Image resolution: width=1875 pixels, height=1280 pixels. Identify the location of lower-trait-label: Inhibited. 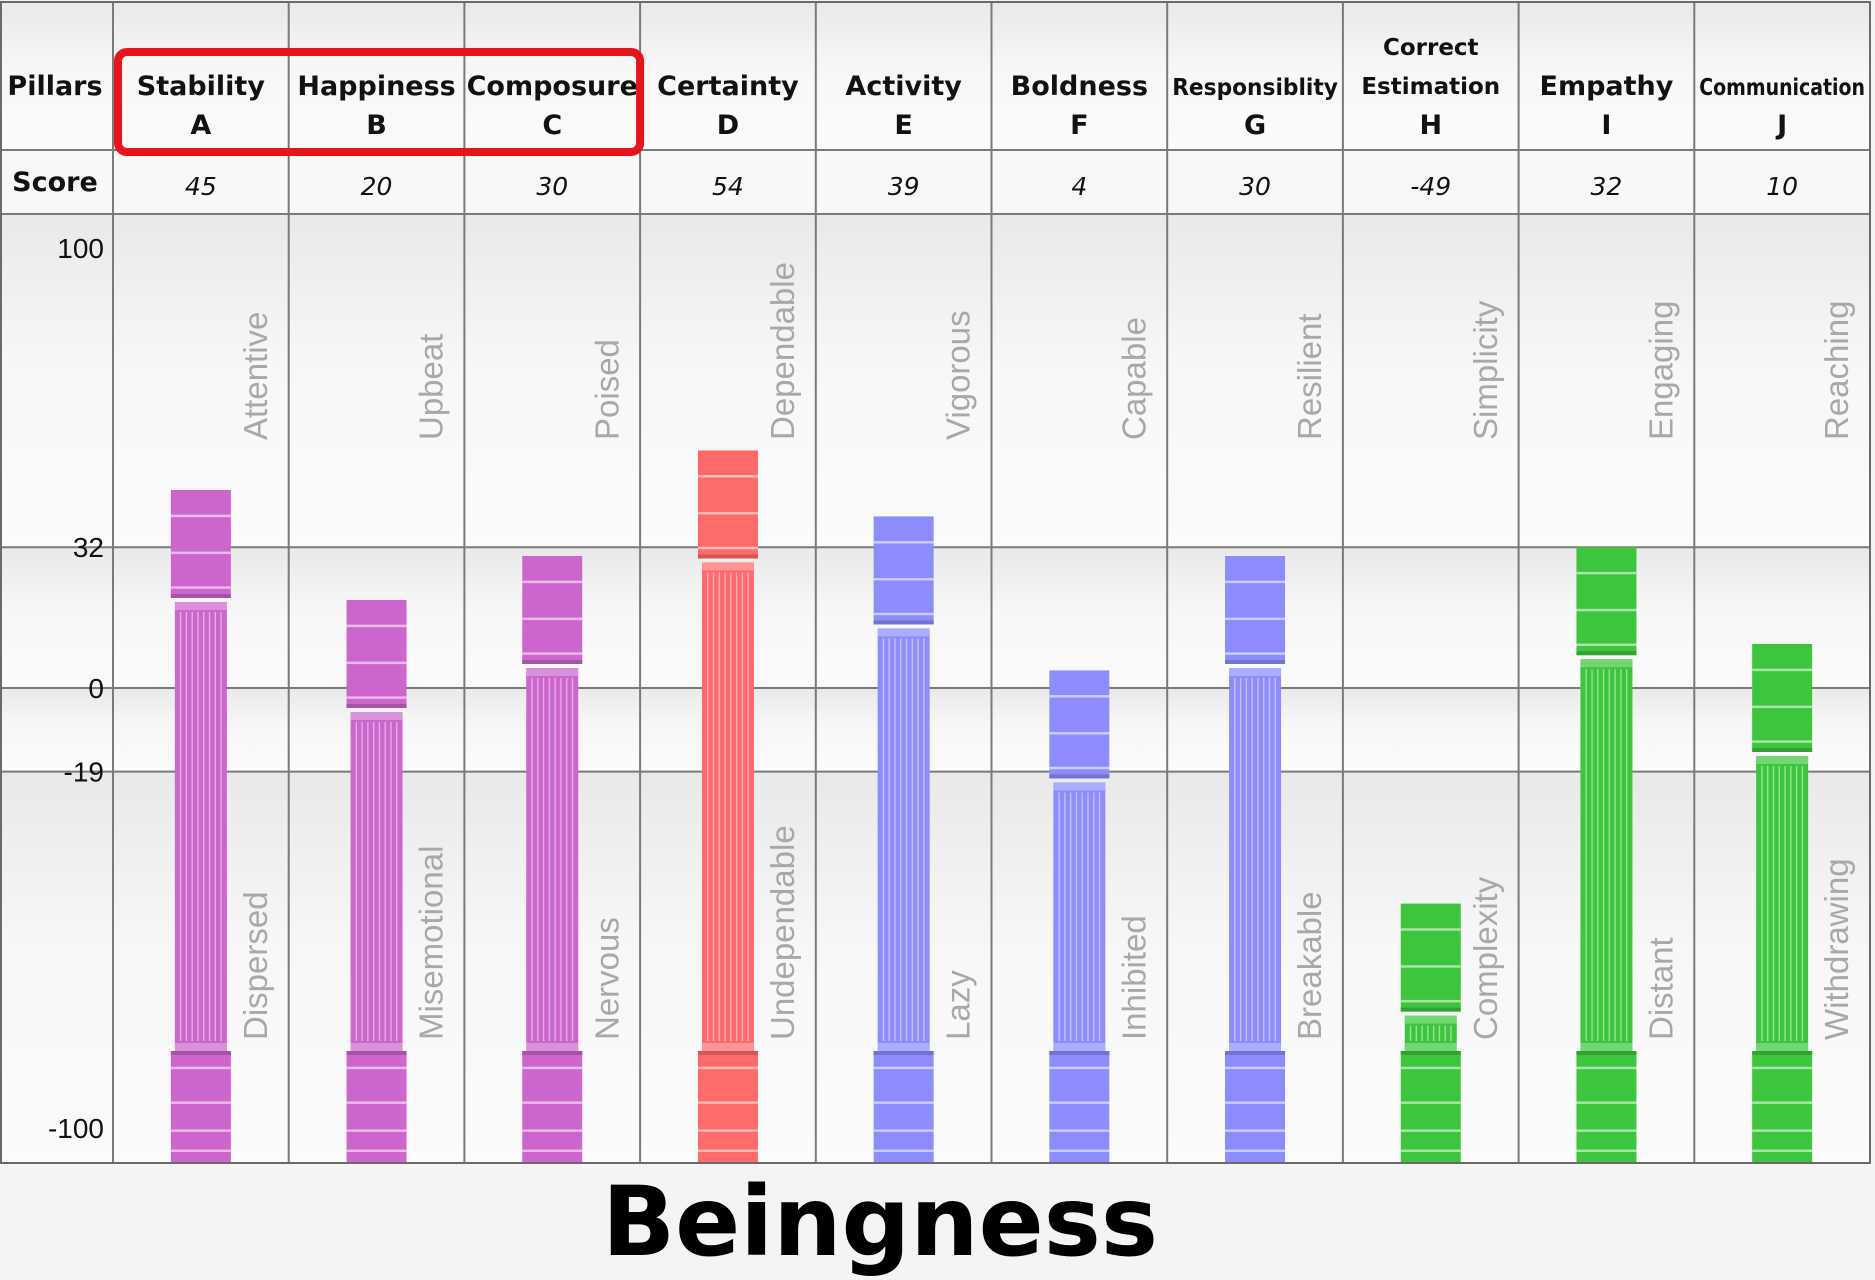
(1133, 977).